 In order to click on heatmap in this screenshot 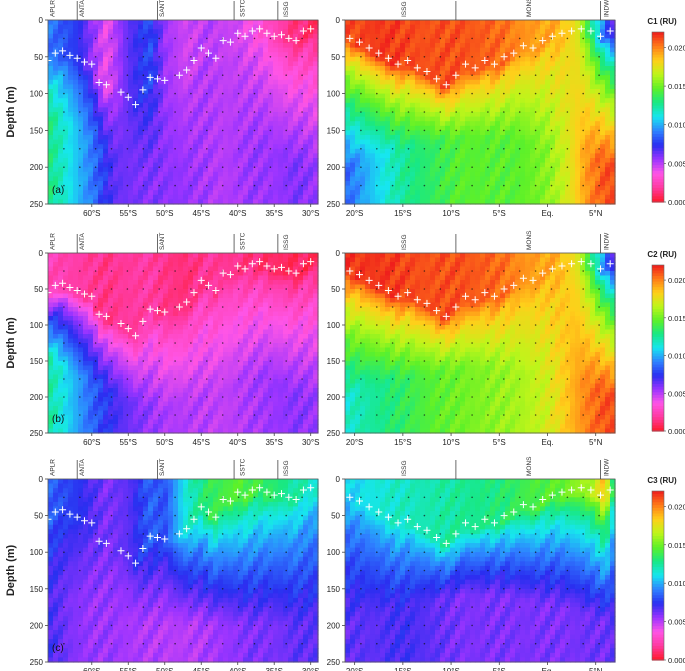, I will do `click(183, 112)`.